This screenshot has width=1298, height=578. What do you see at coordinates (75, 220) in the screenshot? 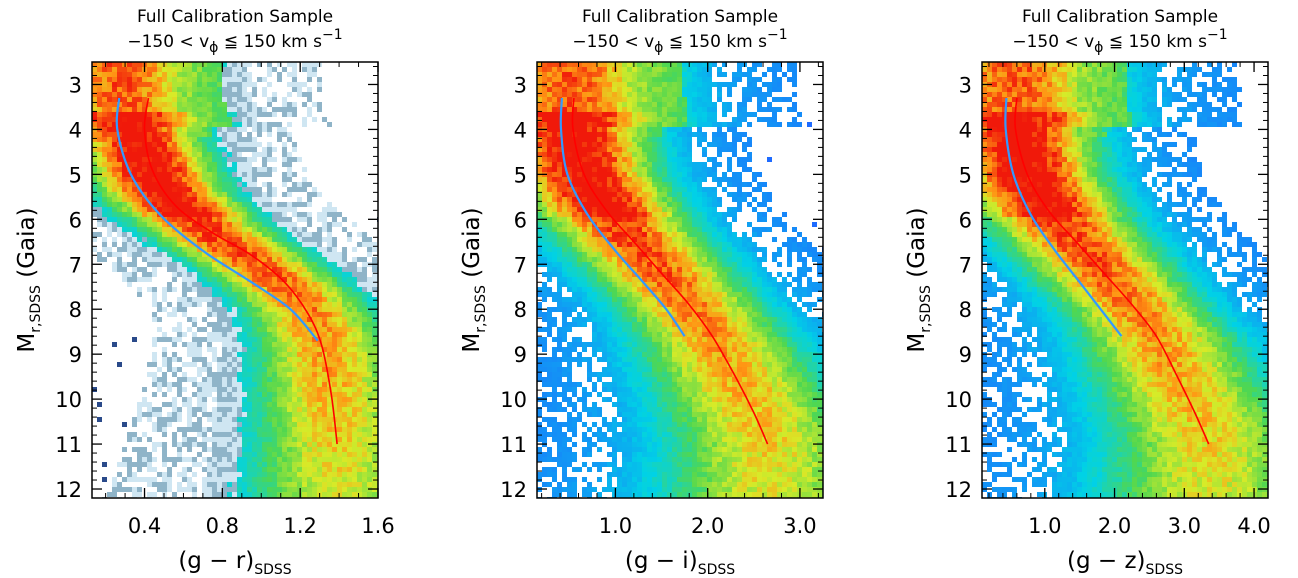
I see `y-tick-label: 6` at bounding box center [75, 220].